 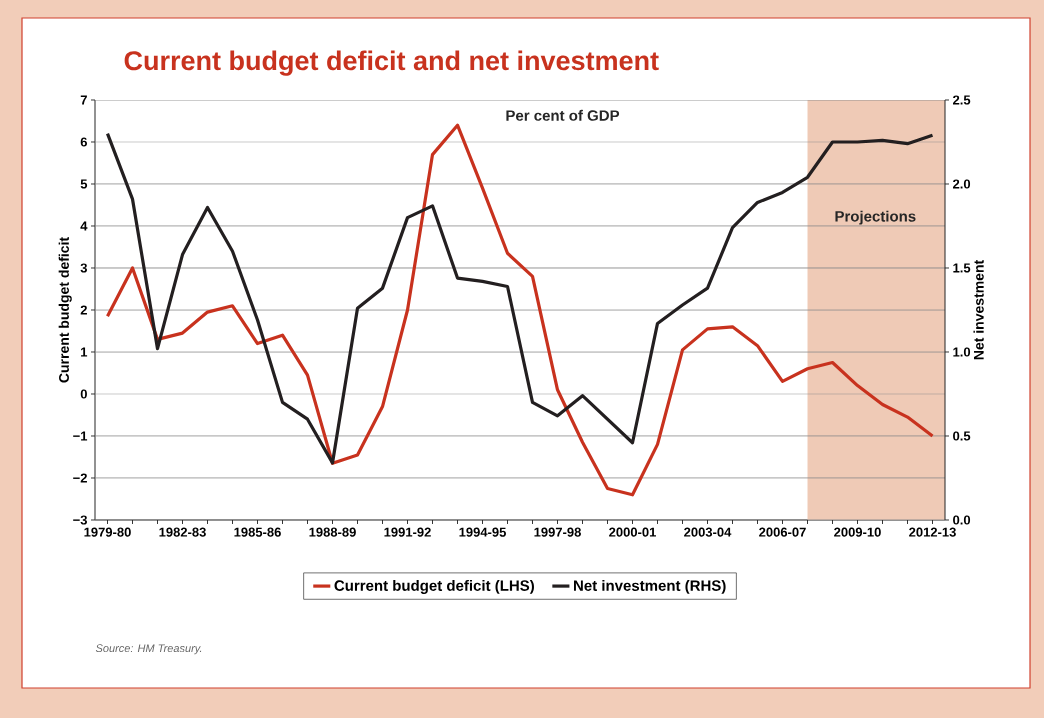 I want to click on y-tick-label: 5, so click(x=84, y=184).